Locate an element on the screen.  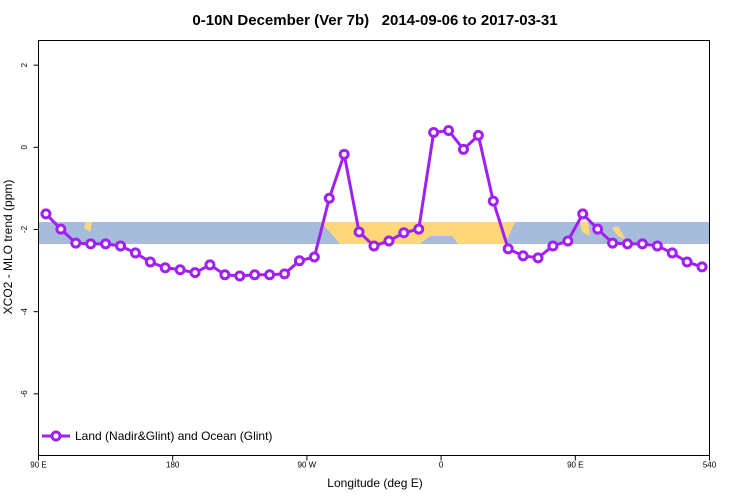
y-tick-label: -2 is located at coordinates (24, 229).